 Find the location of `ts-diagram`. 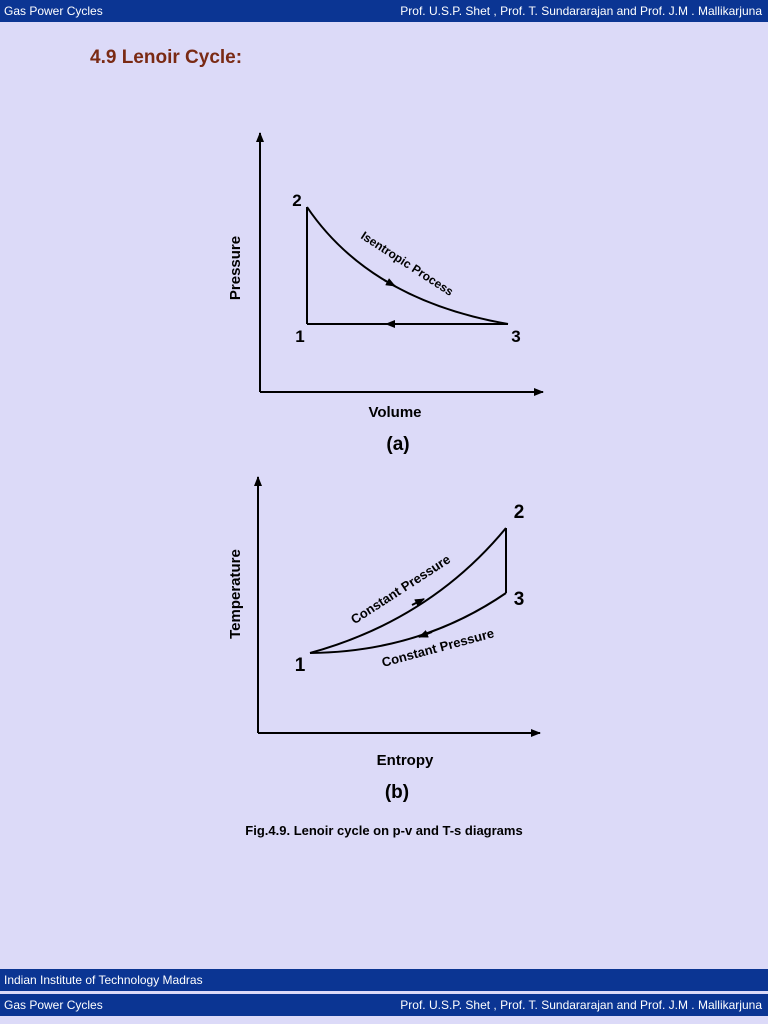

ts-diagram is located at coordinates (397, 606).